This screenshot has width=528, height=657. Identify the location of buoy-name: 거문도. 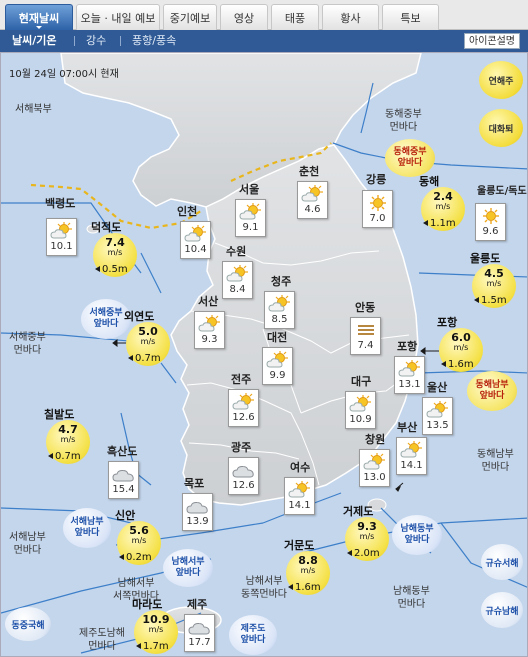
(299, 545).